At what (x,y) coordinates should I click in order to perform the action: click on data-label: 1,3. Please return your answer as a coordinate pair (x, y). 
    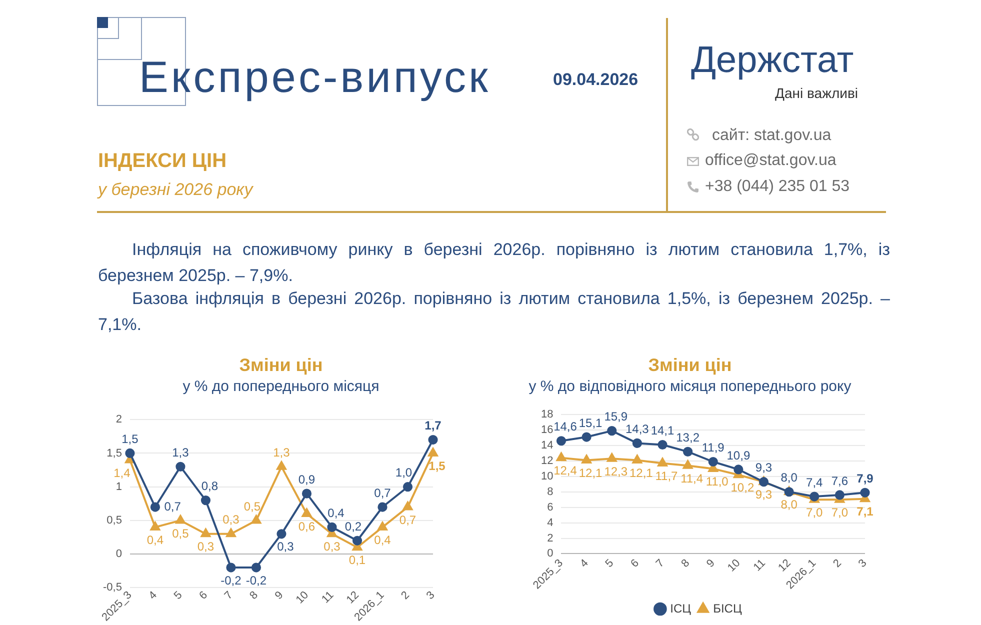
    Looking at the image, I should click on (281, 452).